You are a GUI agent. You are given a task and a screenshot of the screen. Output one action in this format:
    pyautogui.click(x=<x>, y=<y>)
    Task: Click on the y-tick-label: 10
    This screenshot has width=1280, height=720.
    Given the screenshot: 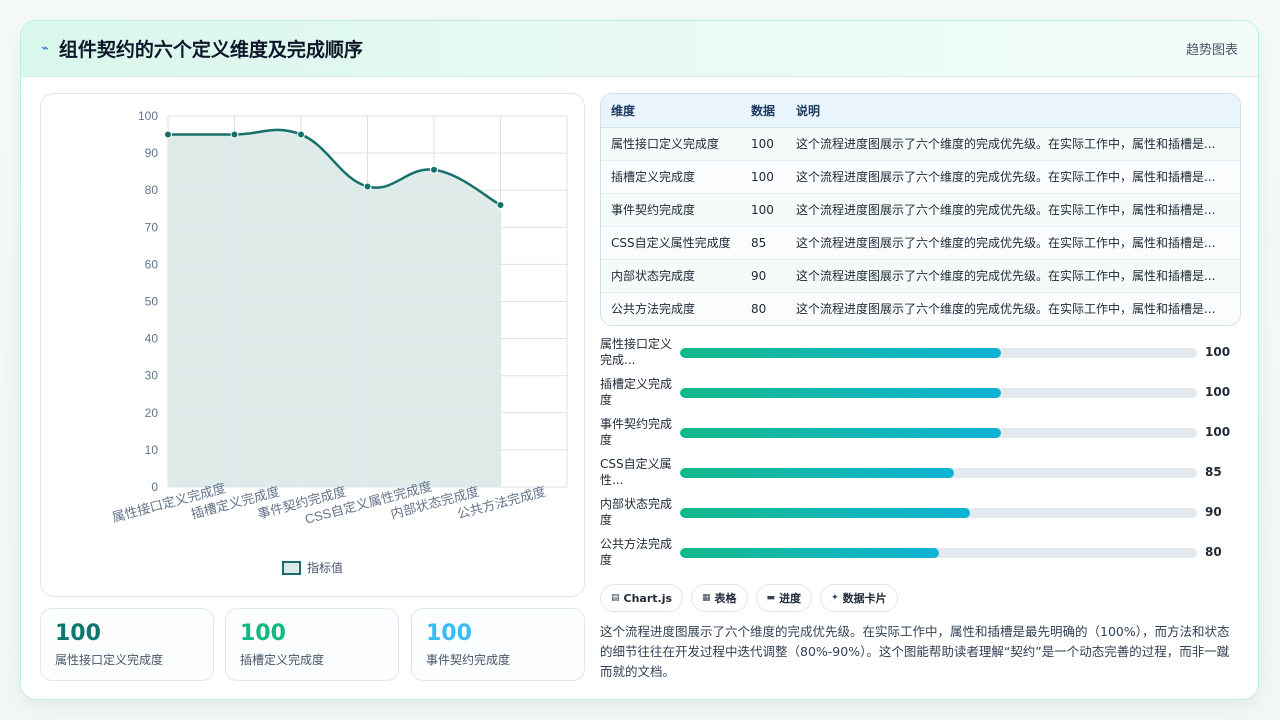 What is the action you would take?
    pyautogui.click(x=152, y=450)
    